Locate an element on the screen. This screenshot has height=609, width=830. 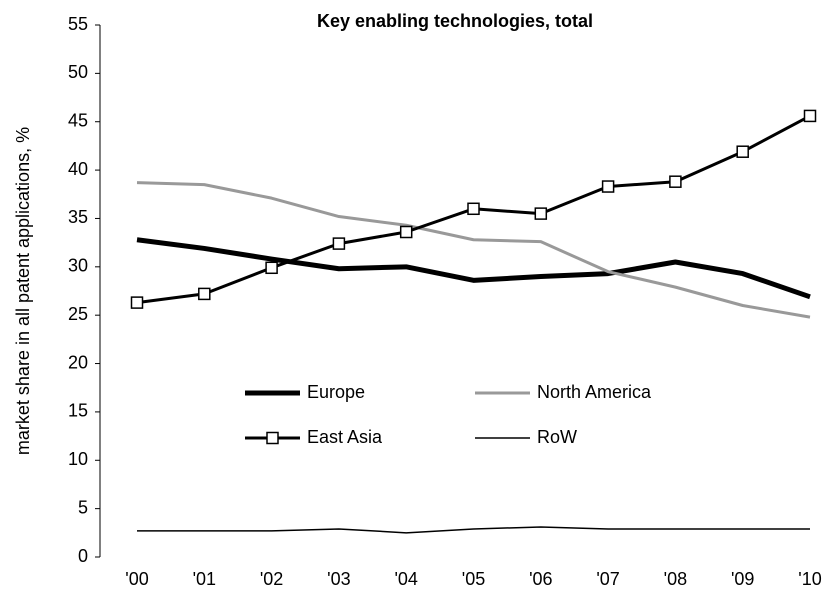
x-tick-label: '07 is located at coordinates (607, 579).